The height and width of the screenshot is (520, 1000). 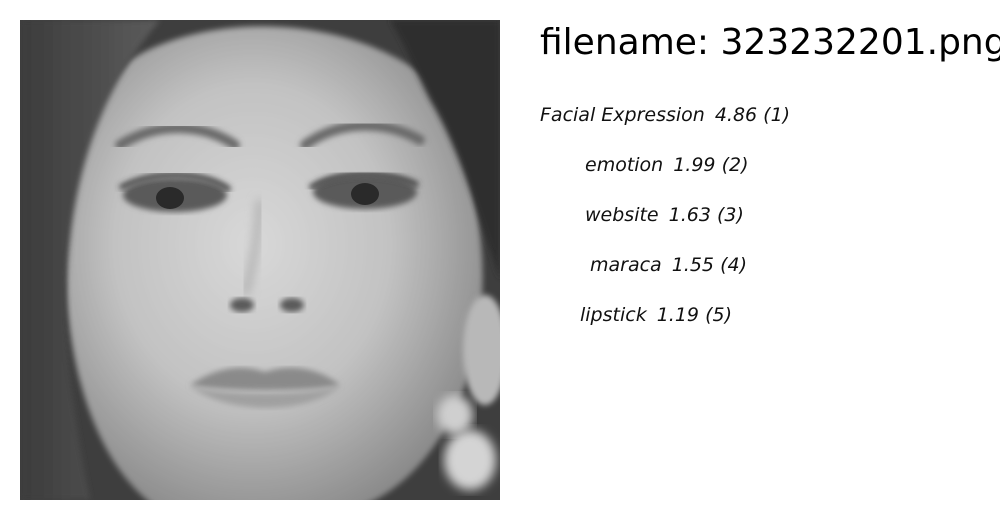 What do you see at coordinates (693, 265) in the screenshot?
I see `prediction-score: 1.55` at bounding box center [693, 265].